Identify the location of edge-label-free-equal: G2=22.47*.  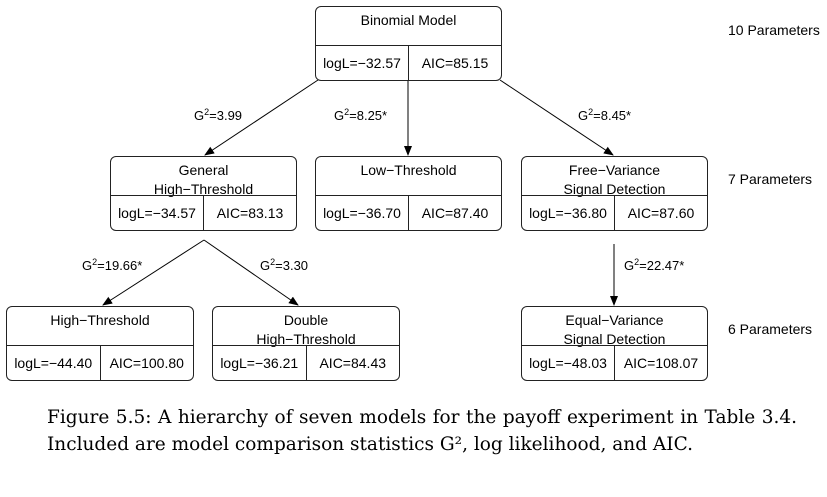
(654, 265).